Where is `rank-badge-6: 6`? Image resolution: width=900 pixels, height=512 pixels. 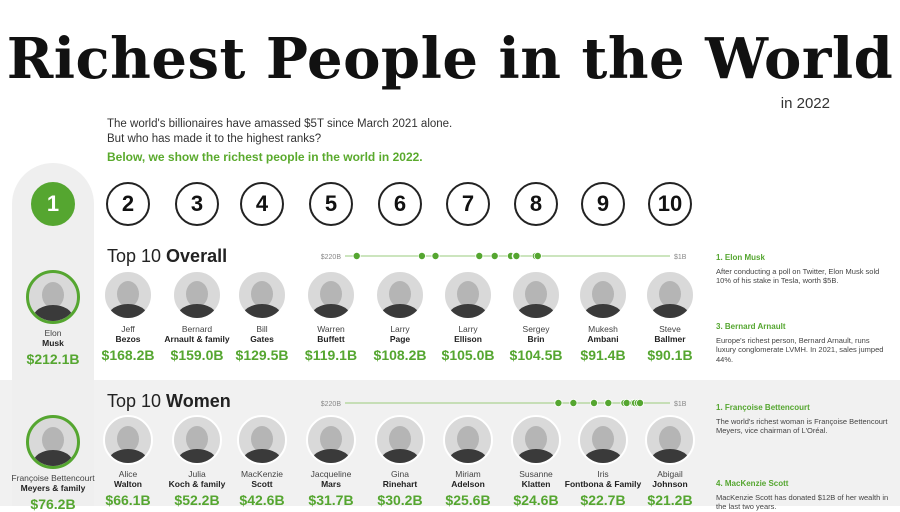 rank-badge-6: 6 is located at coordinates (400, 204).